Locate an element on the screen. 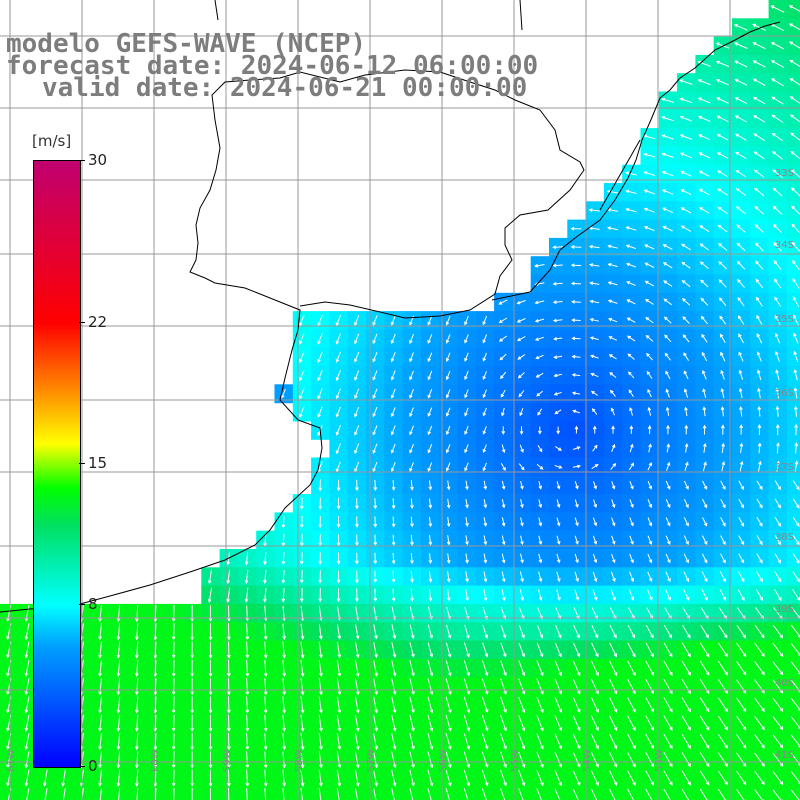 Image resolution: width=800 pixels, height=800 pixels. colorbar-tick-mark is located at coordinates (82, 160).